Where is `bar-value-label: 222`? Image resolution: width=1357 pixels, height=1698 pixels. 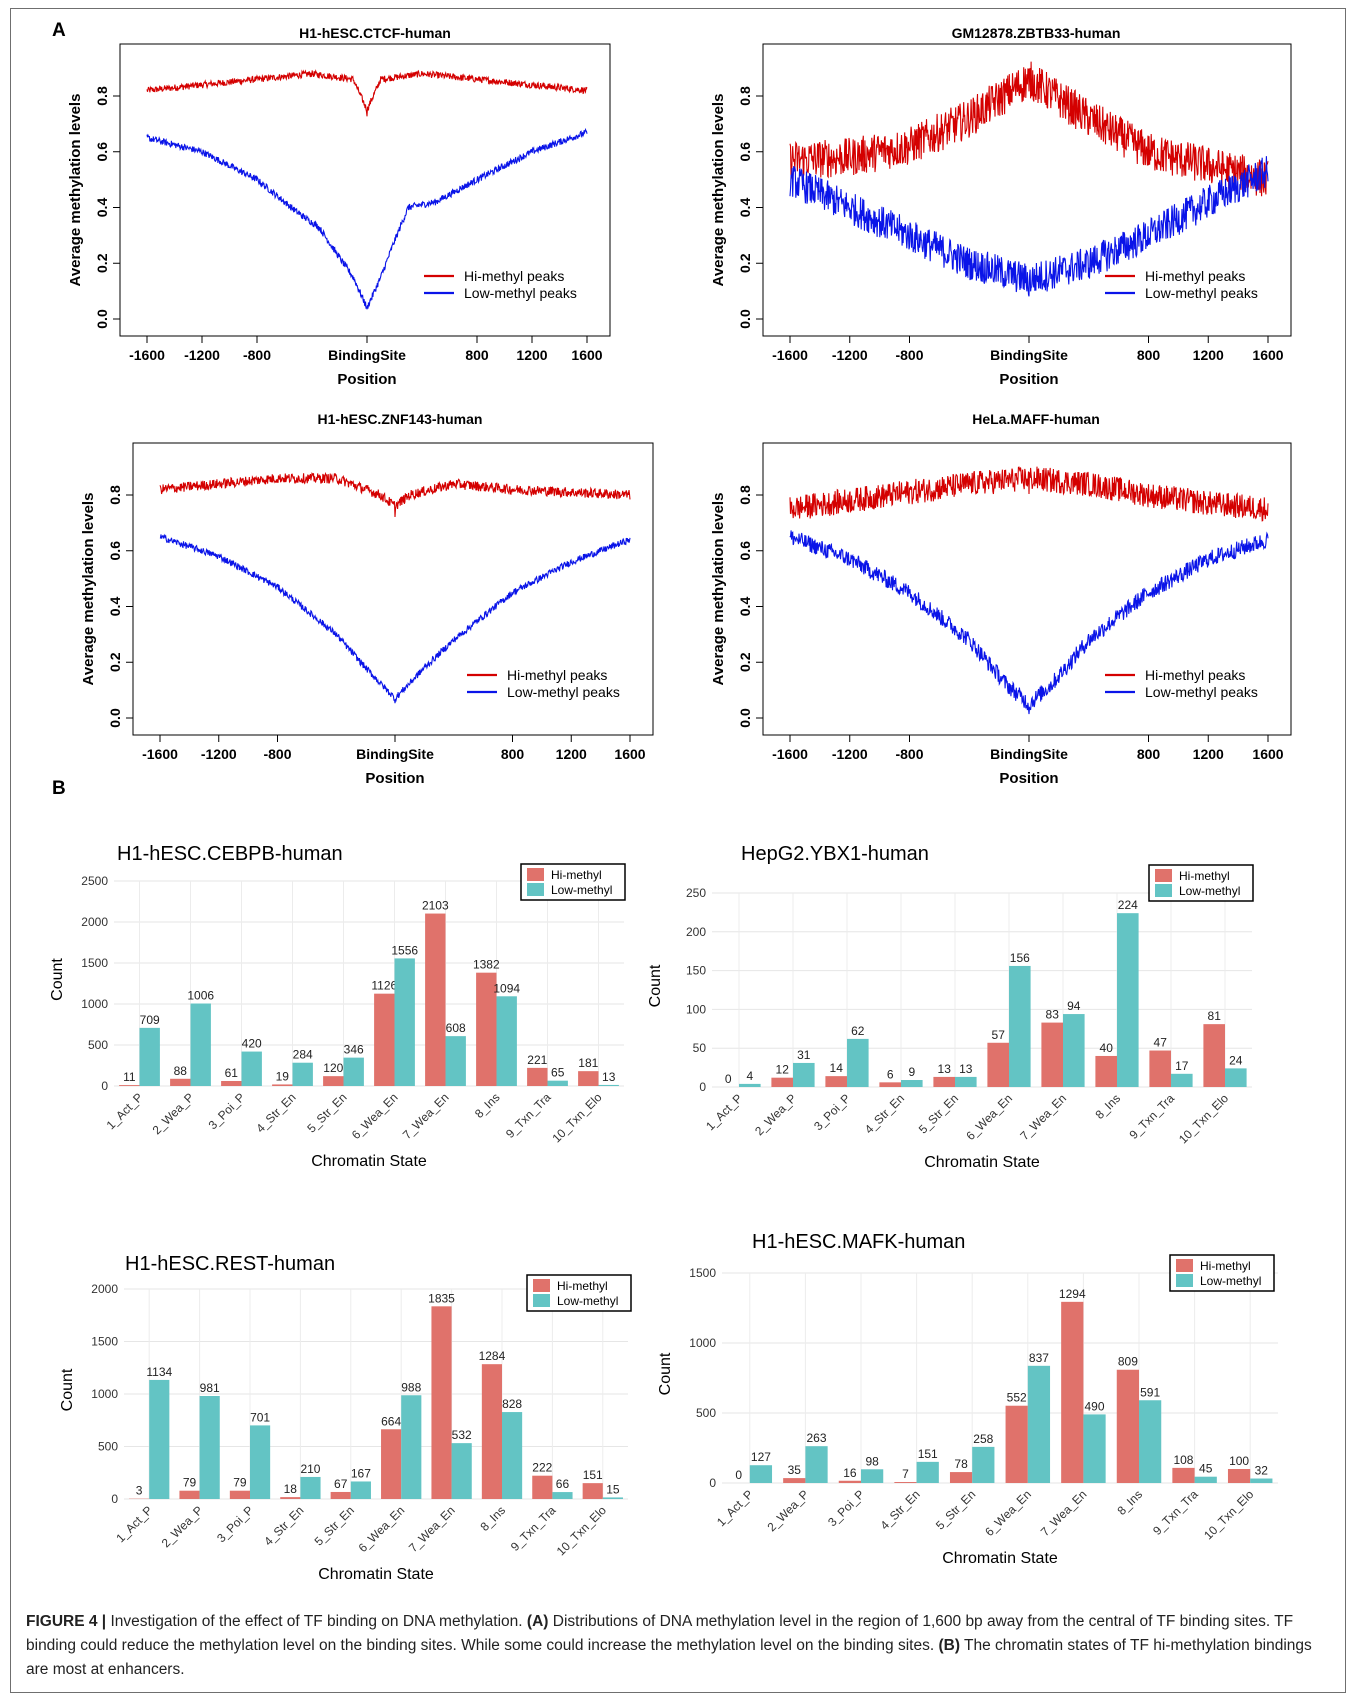
bar-value-label: 222 is located at coordinates (542, 1468).